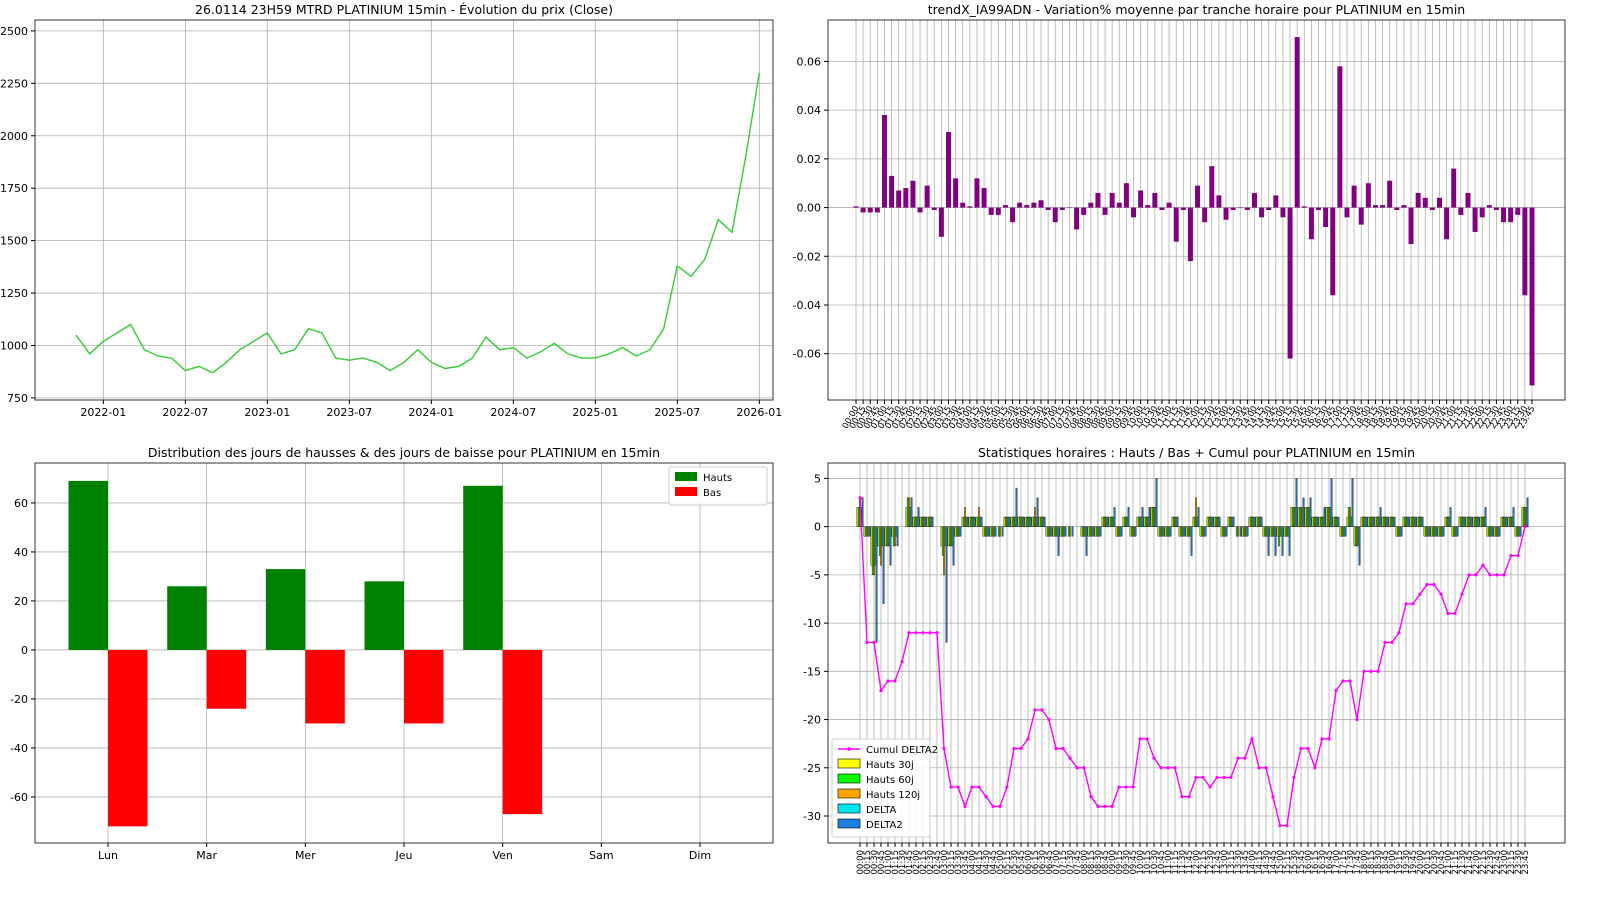 Image resolution: width=1600 pixels, height=900 pixels. Describe the element at coordinates (1337, 862) in the screenshot. I see `x-tick-label: 17:00` at that location.